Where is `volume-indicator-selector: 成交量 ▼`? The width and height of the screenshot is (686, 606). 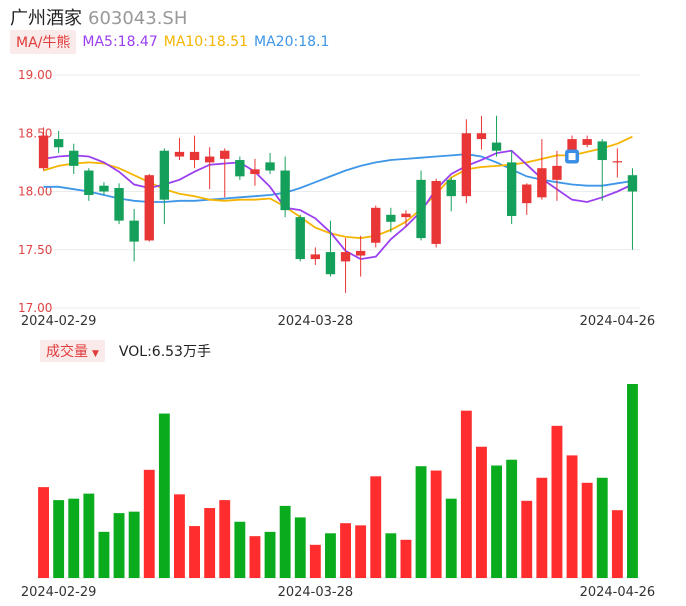
volume-indicator-selector: 成交量 ▼ is located at coordinates (72, 351).